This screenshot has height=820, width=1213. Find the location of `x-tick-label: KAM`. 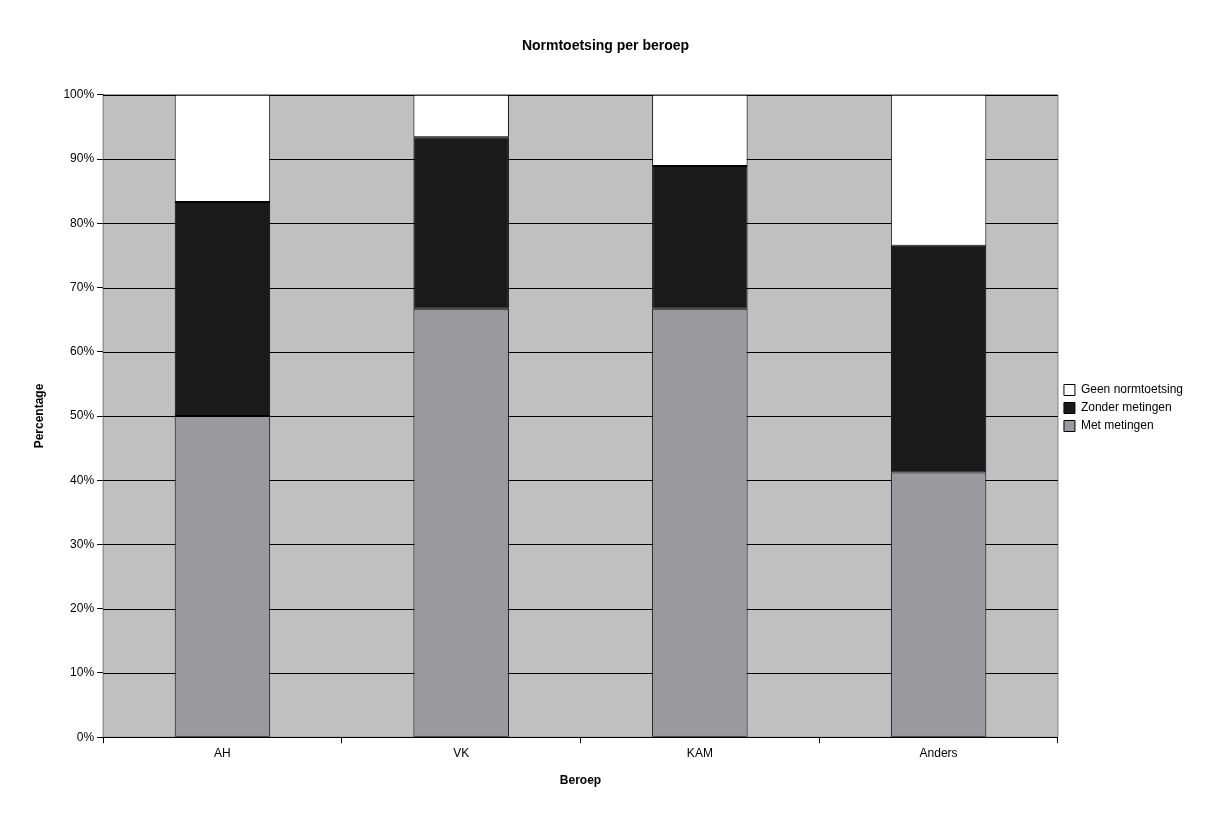

x-tick-label: KAM is located at coordinates (699, 752).